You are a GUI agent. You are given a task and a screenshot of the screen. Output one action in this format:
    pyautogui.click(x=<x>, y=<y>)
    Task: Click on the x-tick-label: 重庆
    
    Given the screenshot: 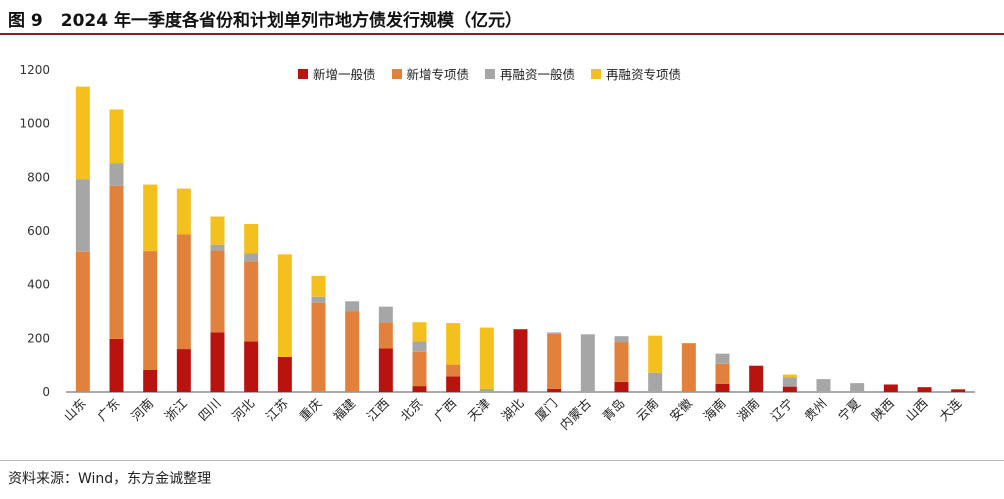 What is the action you would take?
    pyautogui.click(x=310, y=409)
    